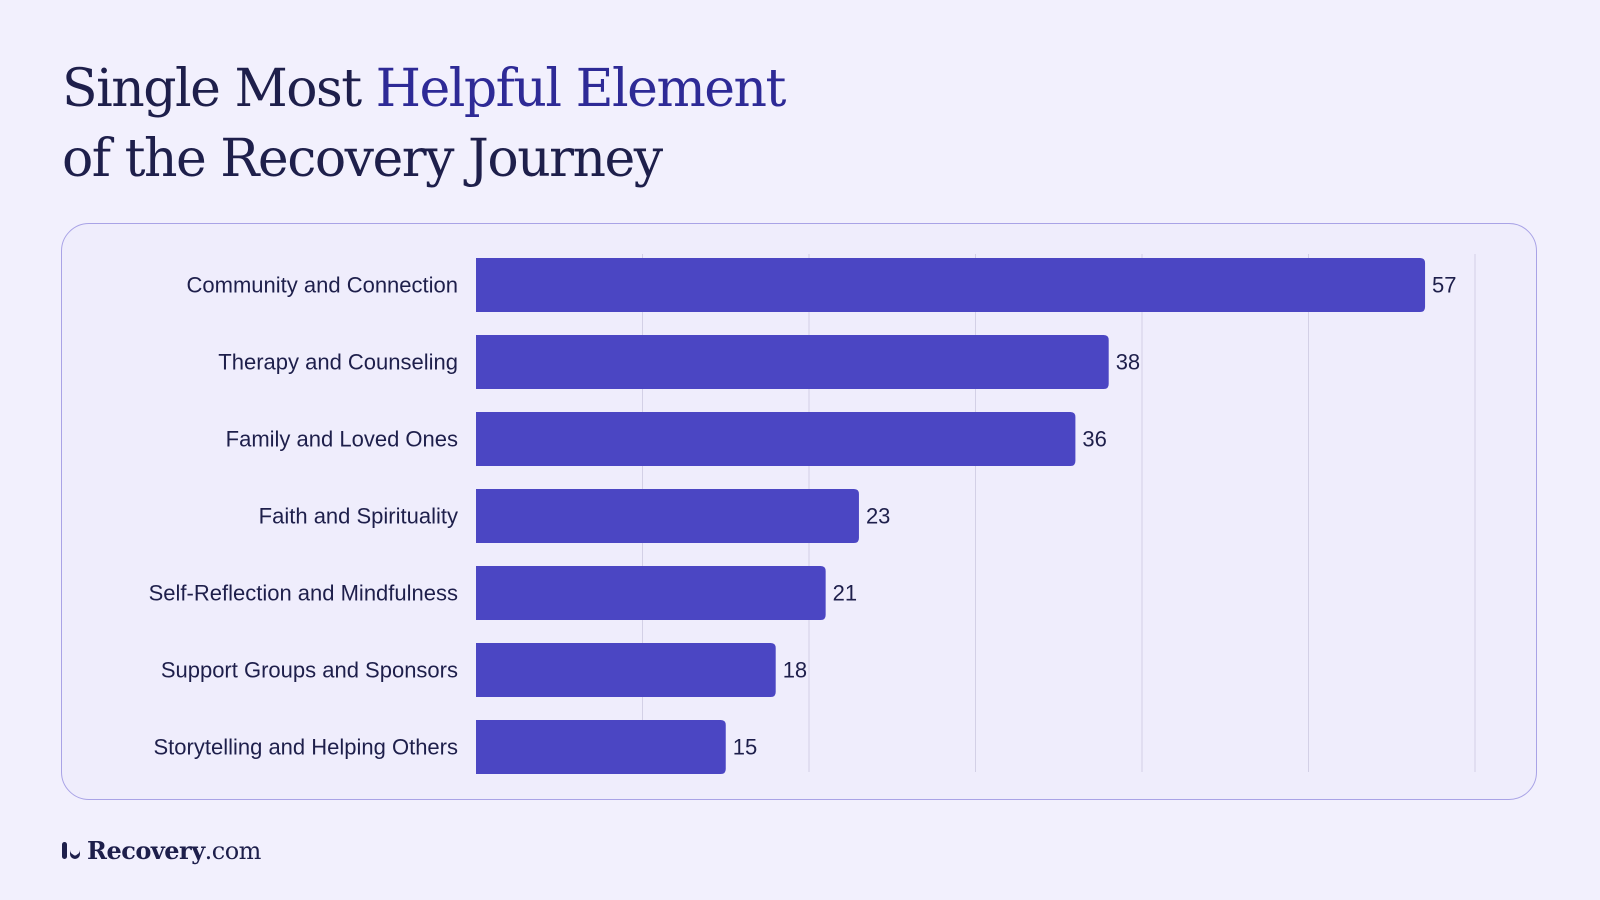  What do you see at coordinates (1094, 439) in the screenshot?
I see `data-label: 36` at bounding box center [1094, 439].